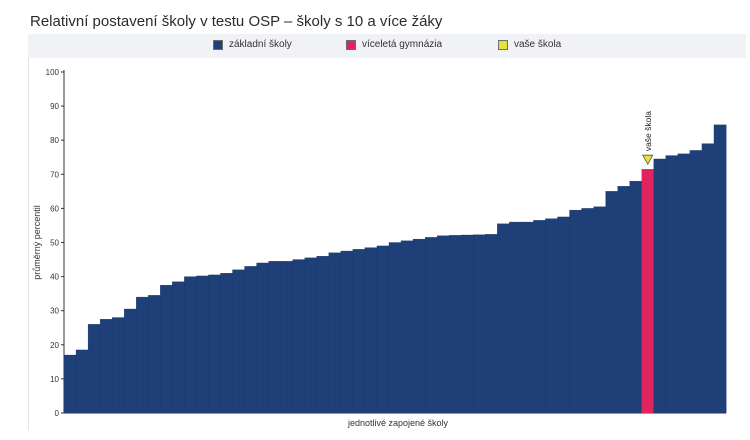 The height and width of the screenshot is (440, 750). What do you see at coordinates (57, 413) in the screenshot?
I see `y-tick-label: 0` at bounding box center [57, 413].